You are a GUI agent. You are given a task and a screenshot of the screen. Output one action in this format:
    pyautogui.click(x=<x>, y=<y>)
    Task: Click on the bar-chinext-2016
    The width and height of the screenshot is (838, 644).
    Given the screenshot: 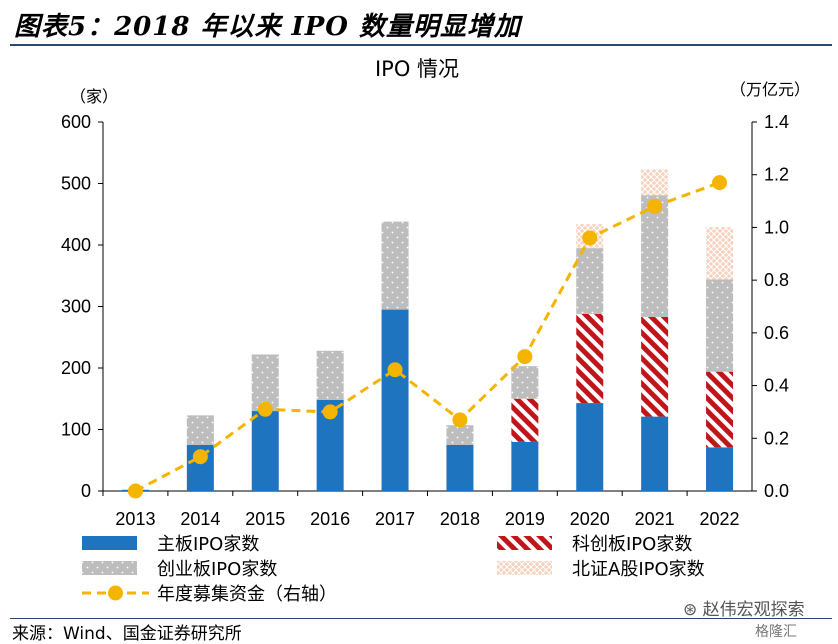 What is the action you would take?
    pyautogui.click(x=330, y=375)
    